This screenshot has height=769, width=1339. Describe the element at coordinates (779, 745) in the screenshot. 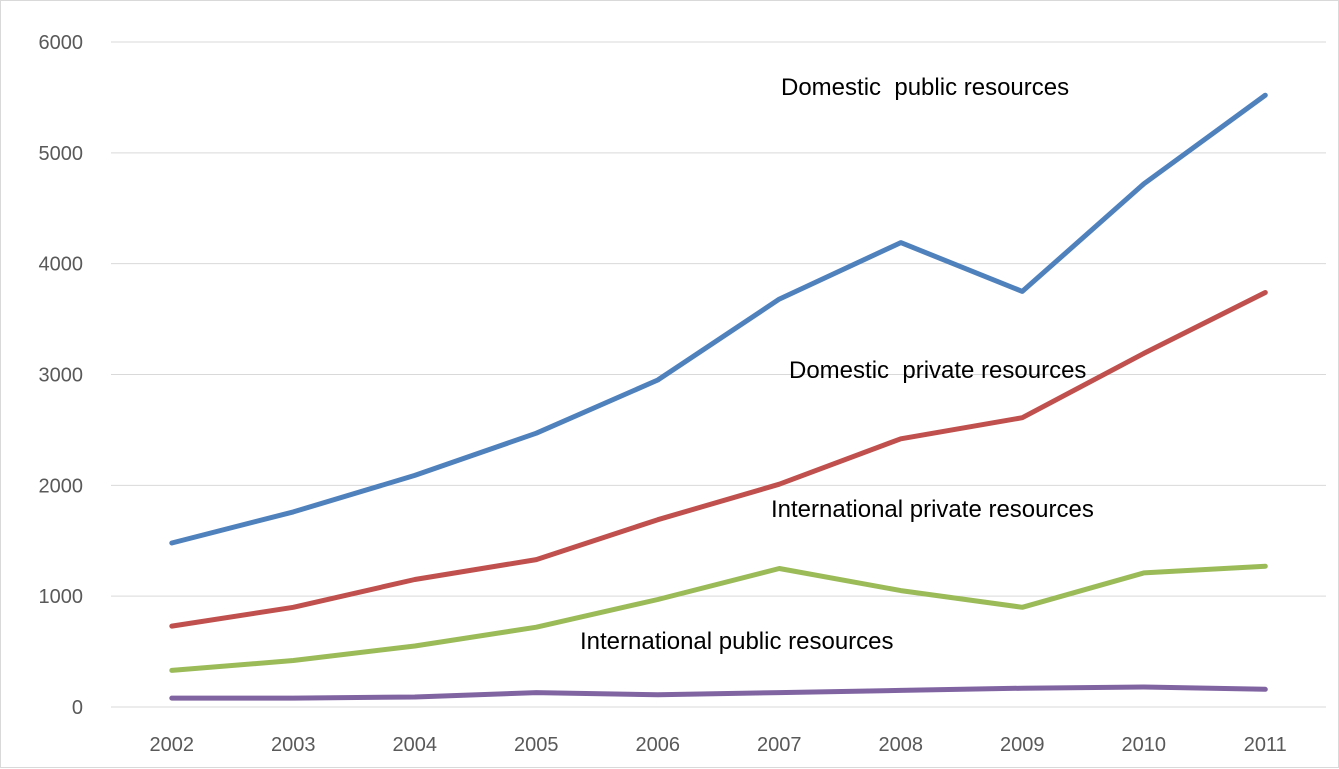

I see `x-tick-label-2007: 2007` at that location.